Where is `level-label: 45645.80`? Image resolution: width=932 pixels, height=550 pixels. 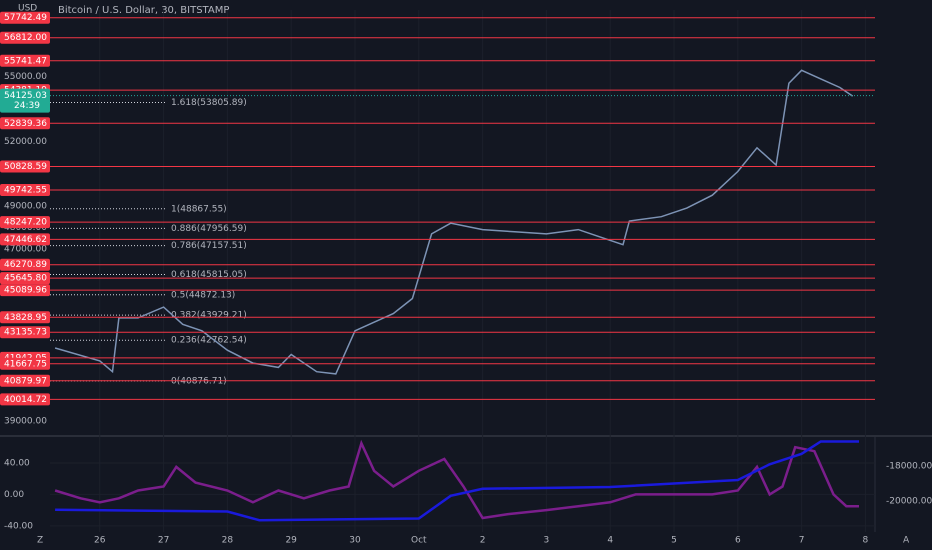
level-label: 45645.80 is located at coordinates (25, 279).